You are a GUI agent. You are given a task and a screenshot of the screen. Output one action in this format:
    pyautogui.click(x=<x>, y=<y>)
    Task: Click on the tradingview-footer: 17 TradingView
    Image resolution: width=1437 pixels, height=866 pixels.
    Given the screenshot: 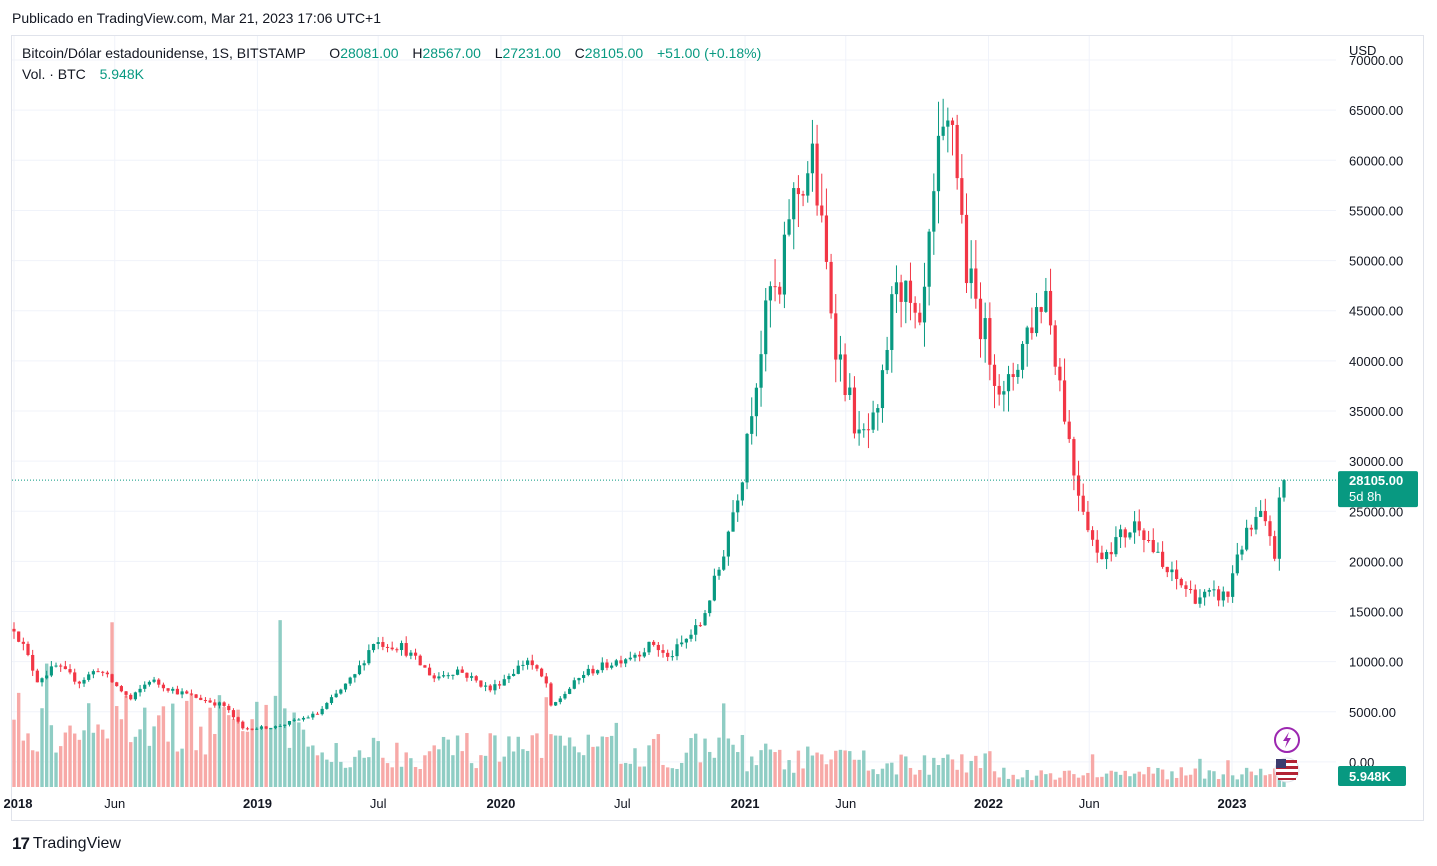 What is the action you would take?
    pyautogui.click(x=66, y=844)
    